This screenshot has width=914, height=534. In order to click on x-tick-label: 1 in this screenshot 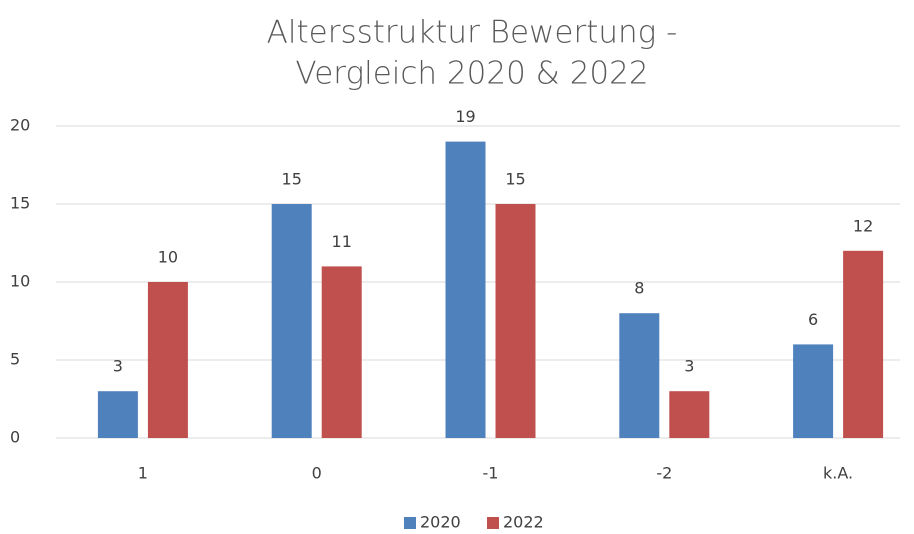, I will do `click(143, 473)`.